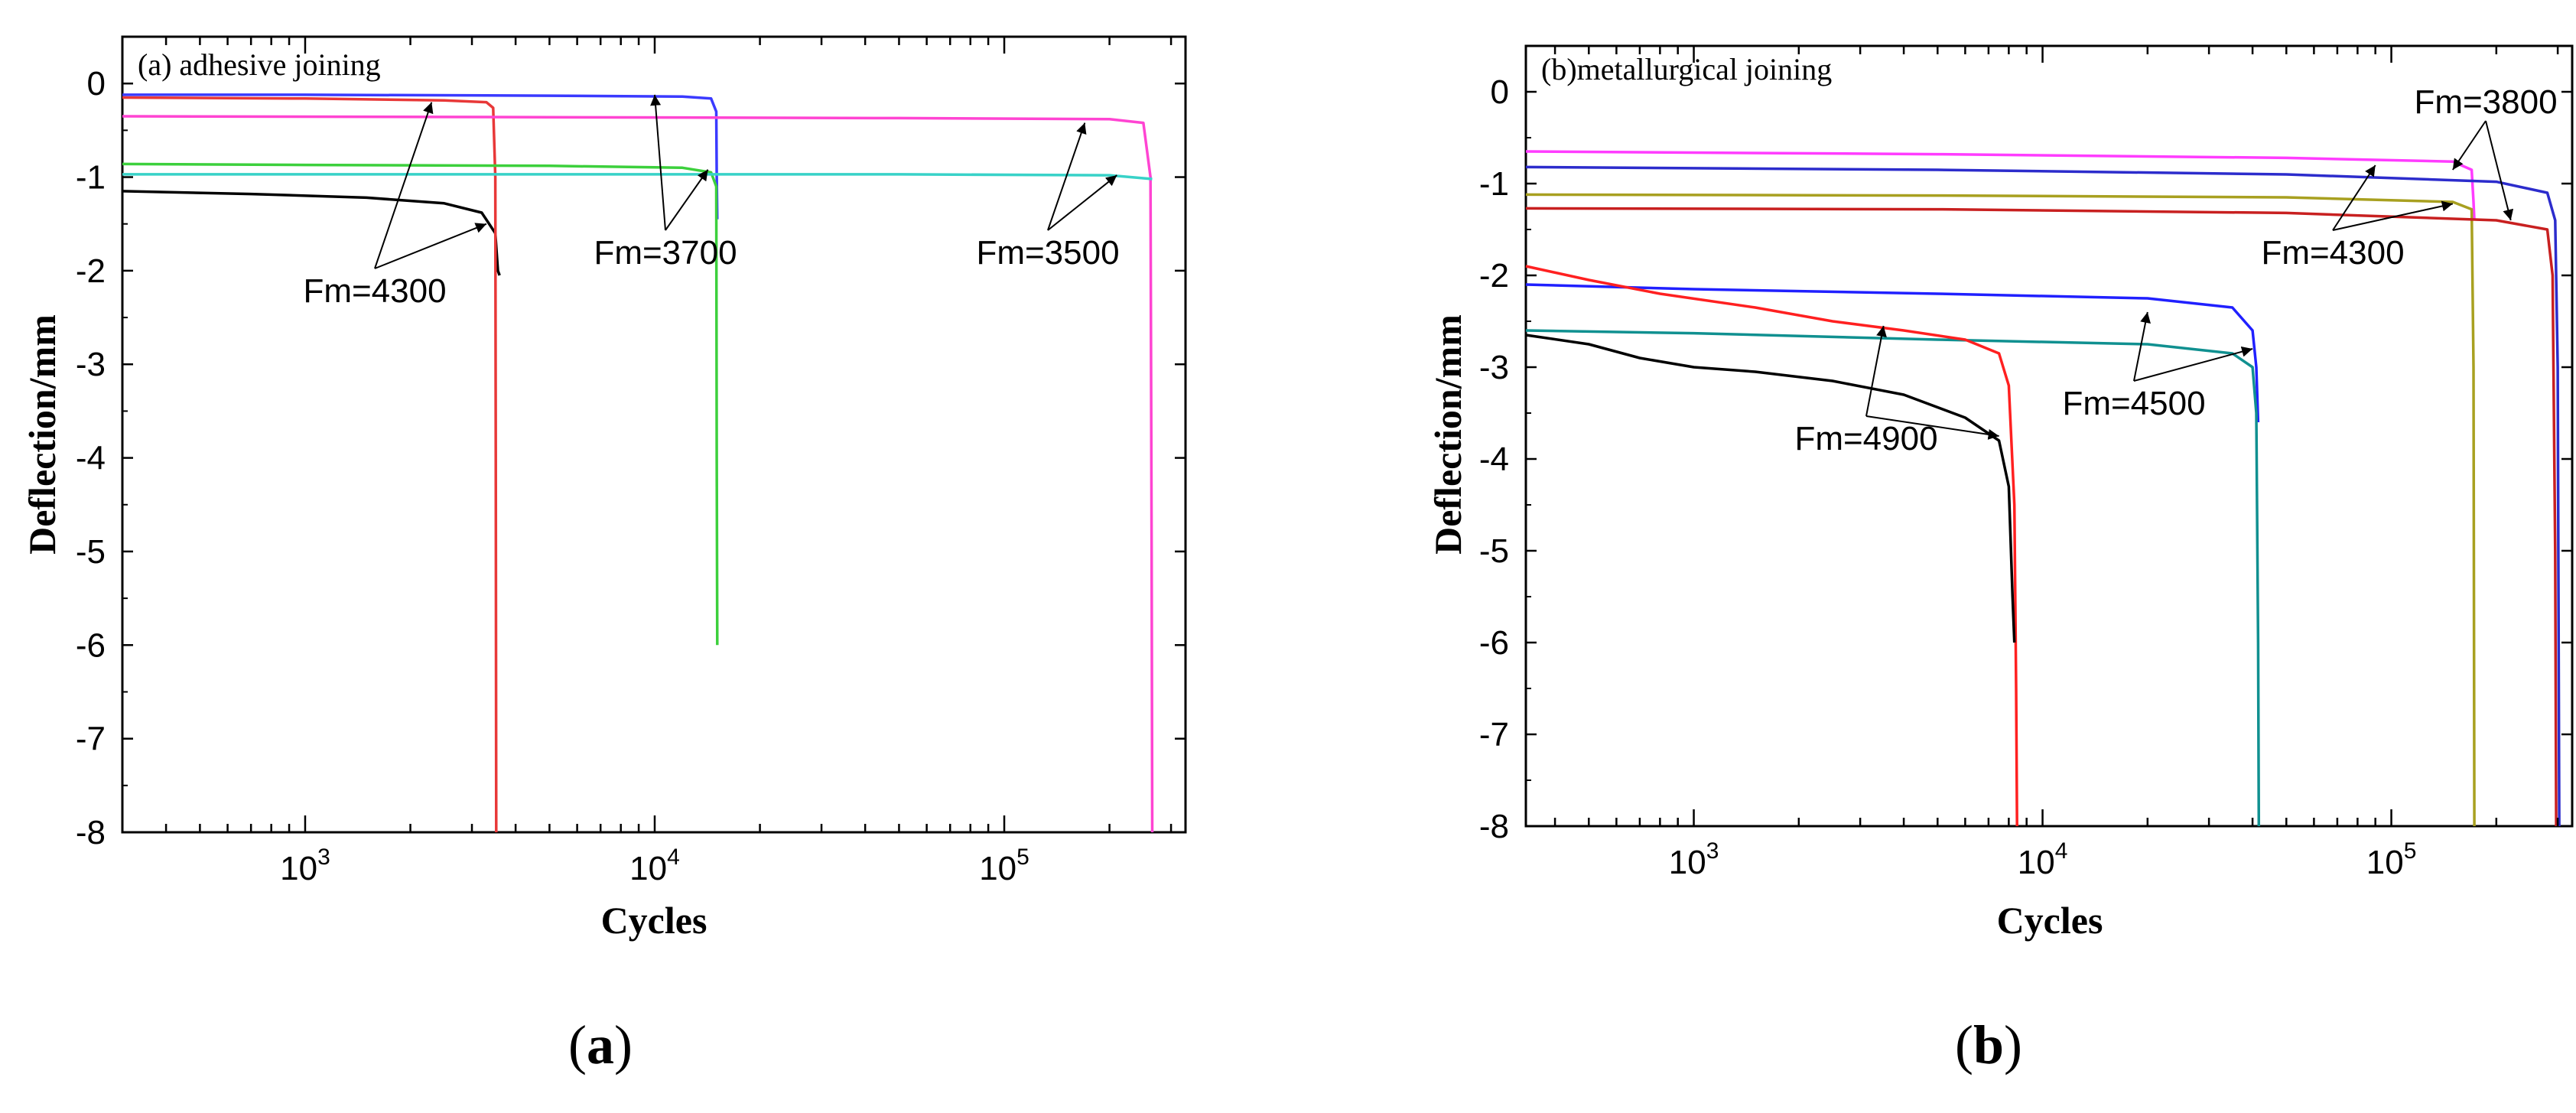  I want to click on panel-b-ylabel: Deflection/mm, so click(1447, 434).